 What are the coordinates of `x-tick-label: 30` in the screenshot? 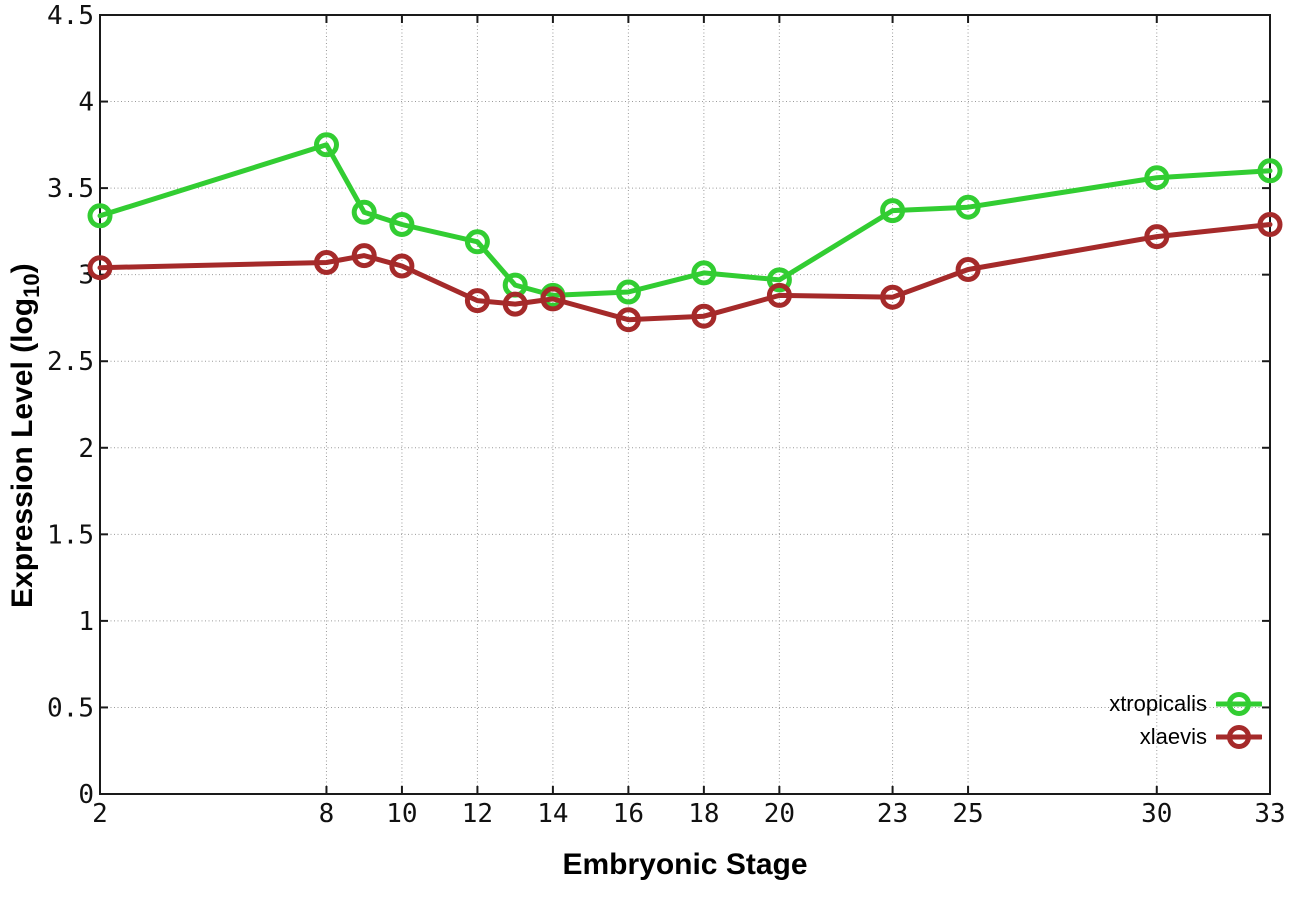 It's located at (1156, 814).